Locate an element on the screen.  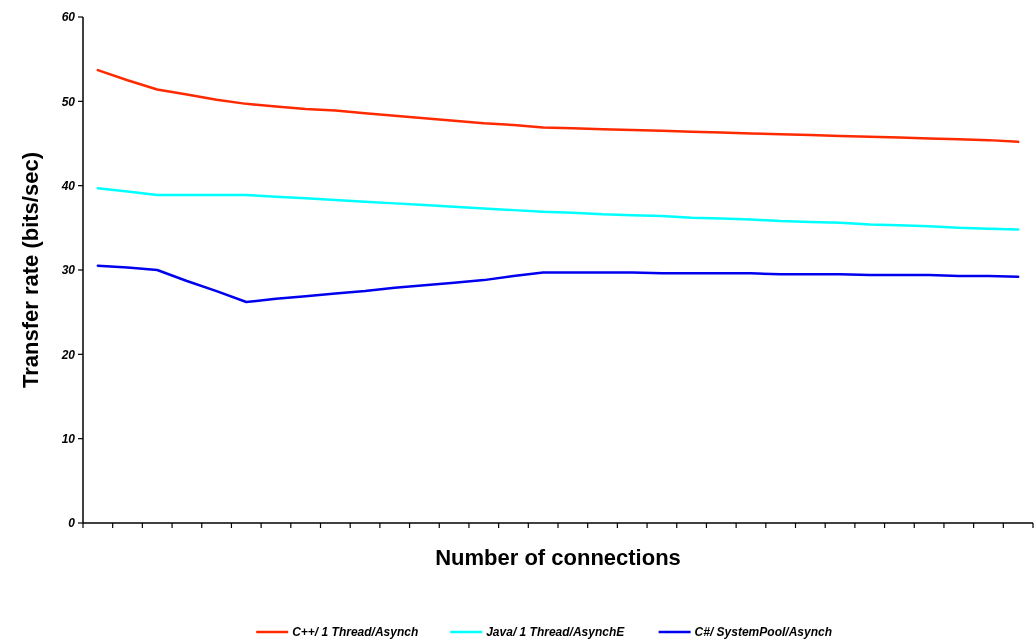
y-tick-label: 0 is located at coordinates (72, 523).